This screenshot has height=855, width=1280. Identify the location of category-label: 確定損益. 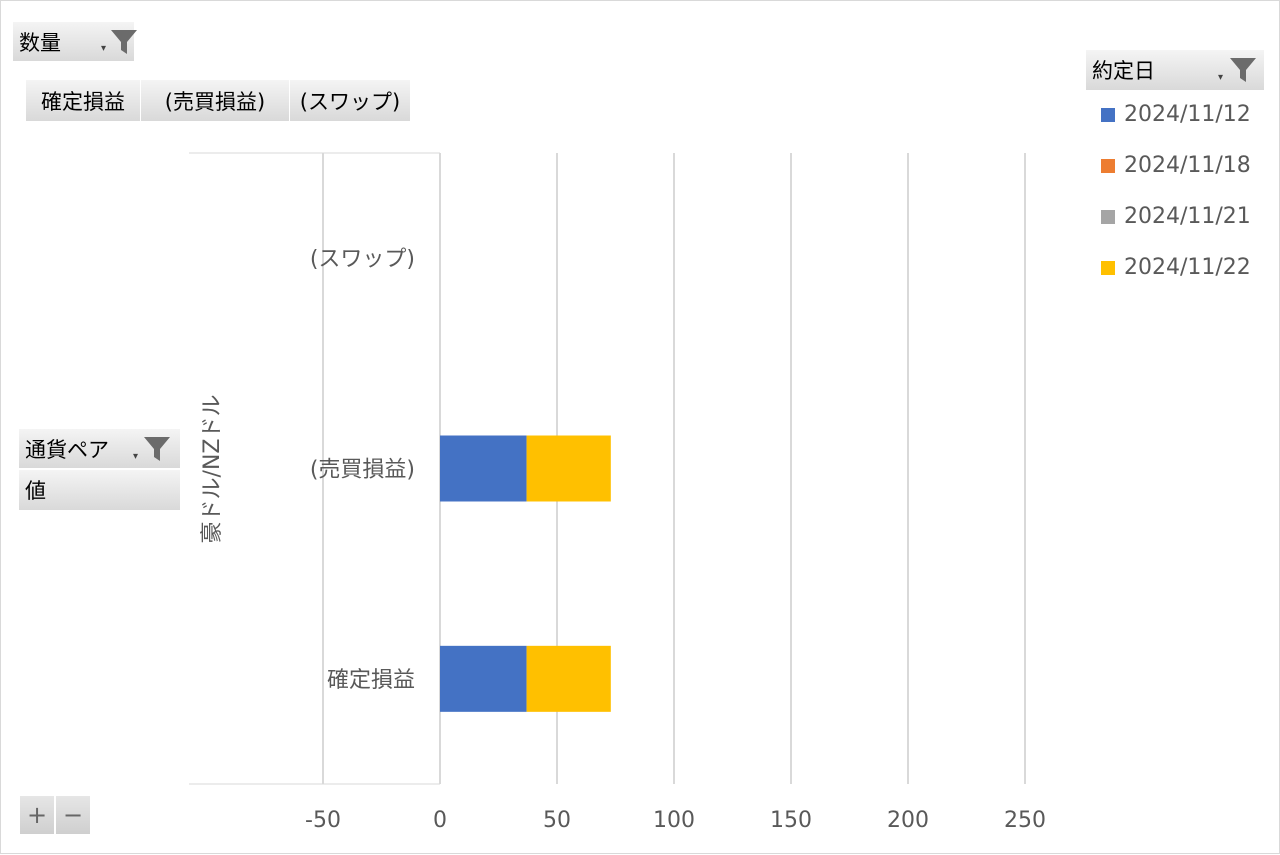
(371, 680).